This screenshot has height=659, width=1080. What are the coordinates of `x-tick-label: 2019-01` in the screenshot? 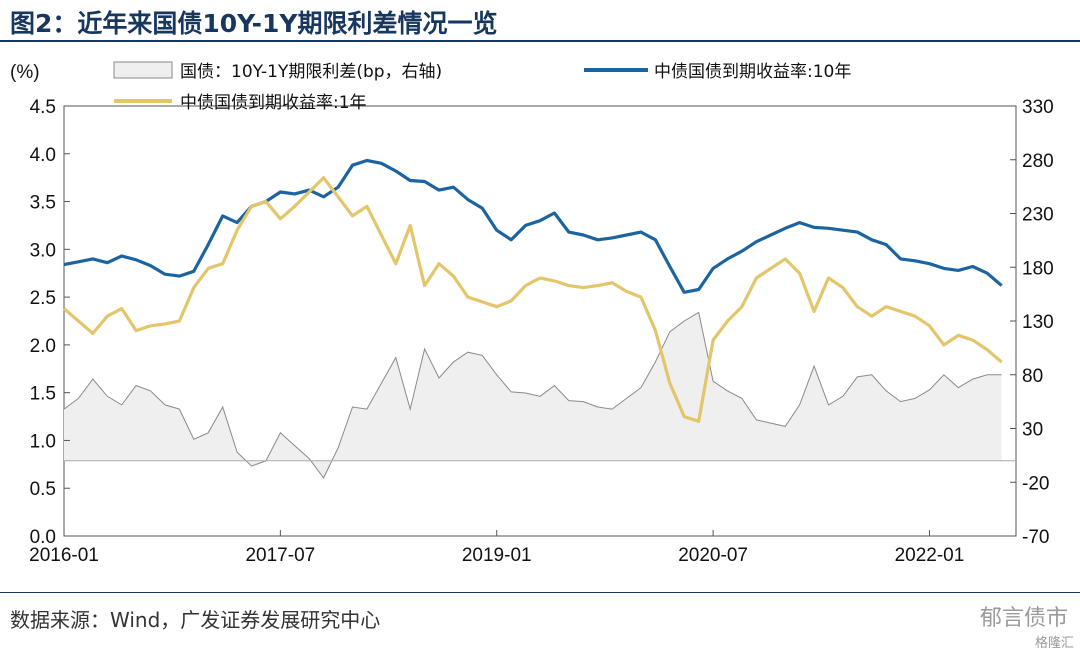 It's located at (497, 555).